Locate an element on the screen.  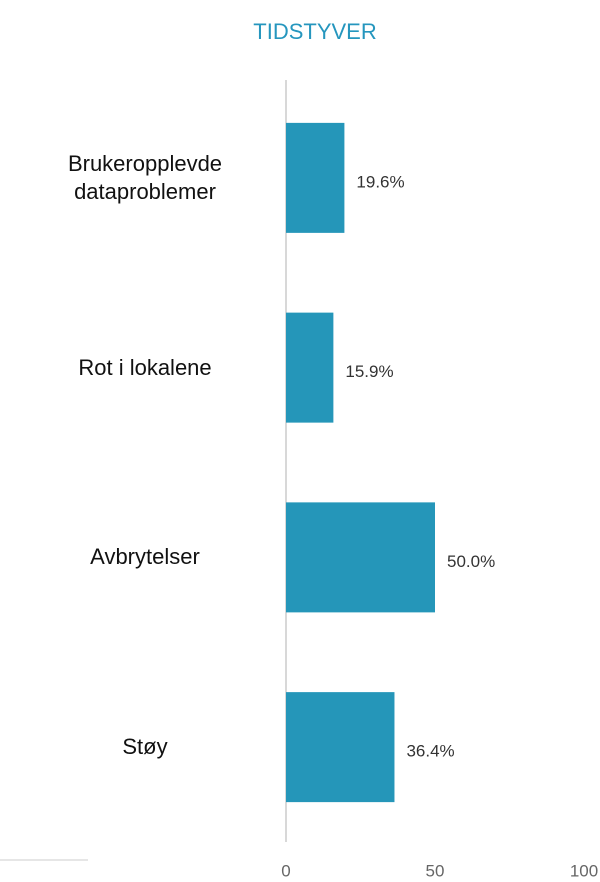
value-label: 50.0% is located at coordinates (471, 561).